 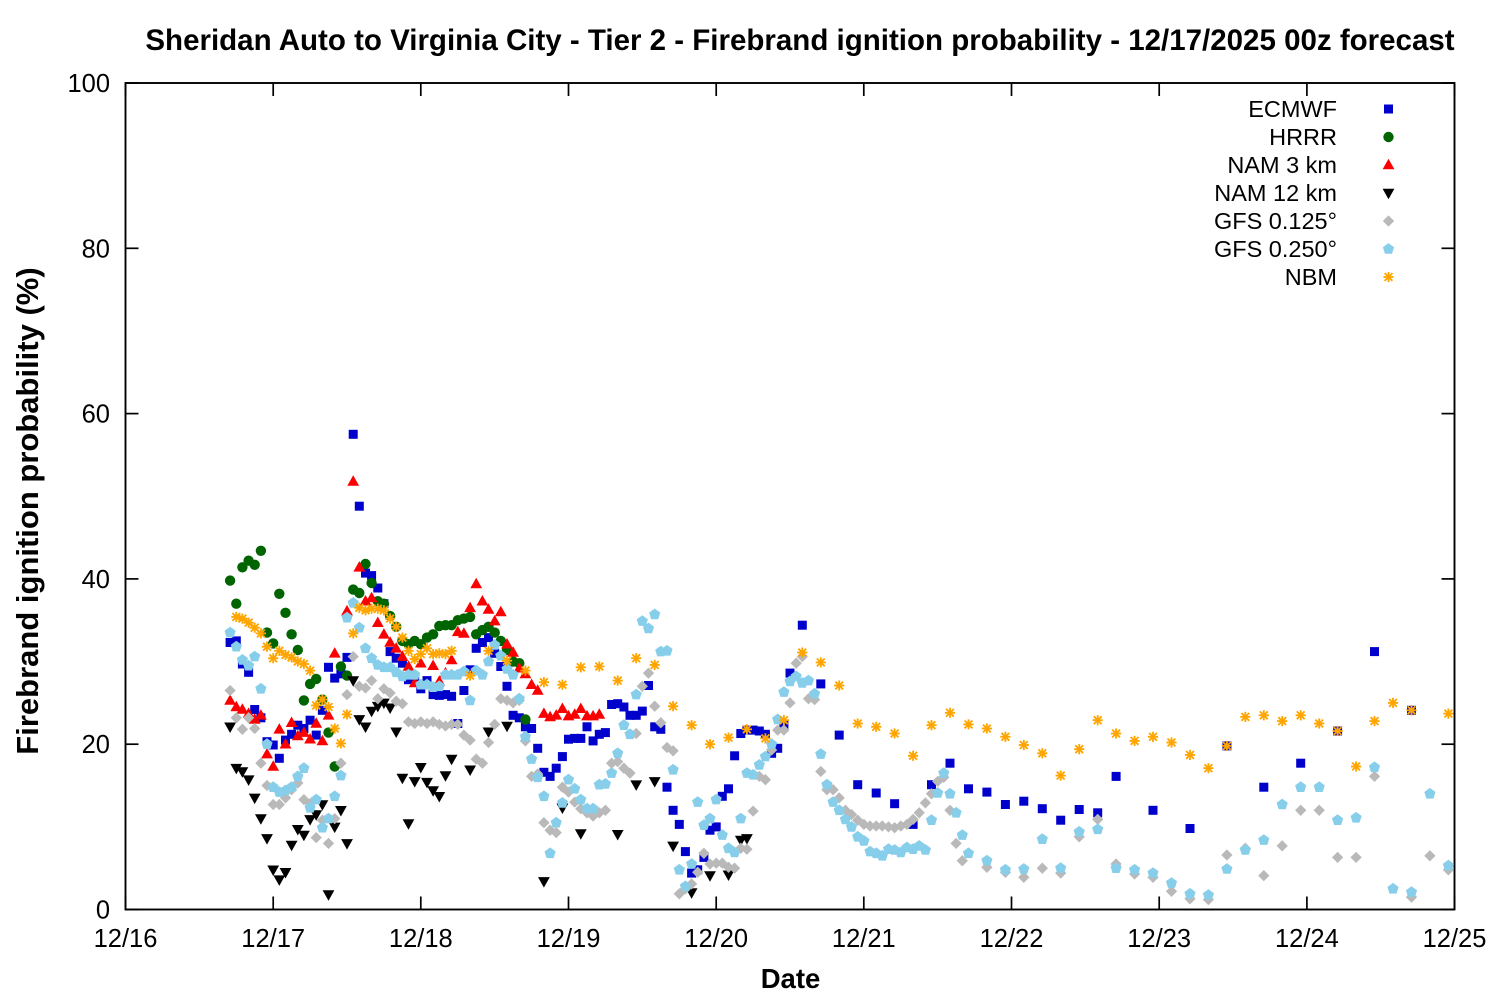 I want to click on svg-text:Firebrand ignition probability: Firebrand ignition probability (%), so click(x=27, y=510).